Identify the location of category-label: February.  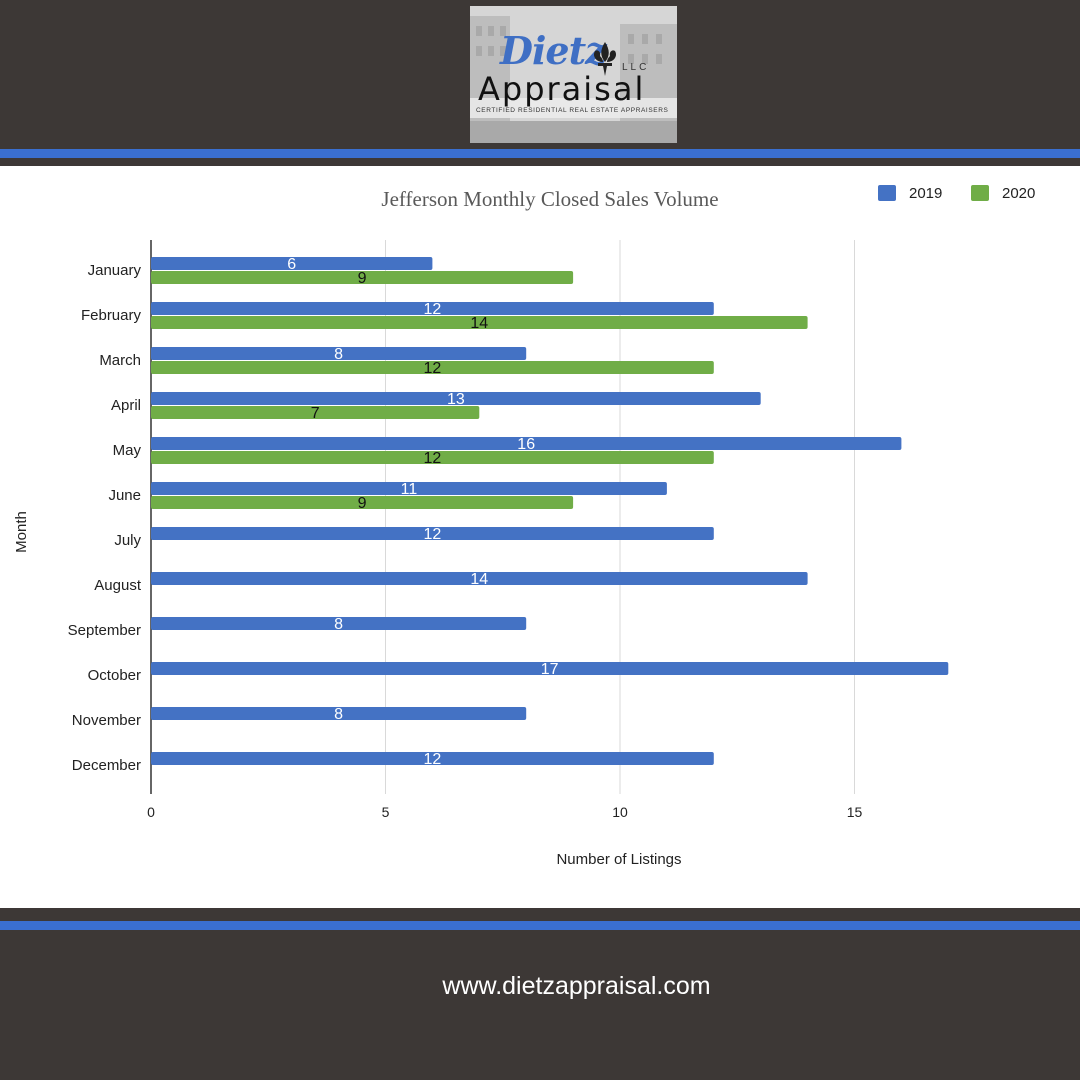
(111, 315).